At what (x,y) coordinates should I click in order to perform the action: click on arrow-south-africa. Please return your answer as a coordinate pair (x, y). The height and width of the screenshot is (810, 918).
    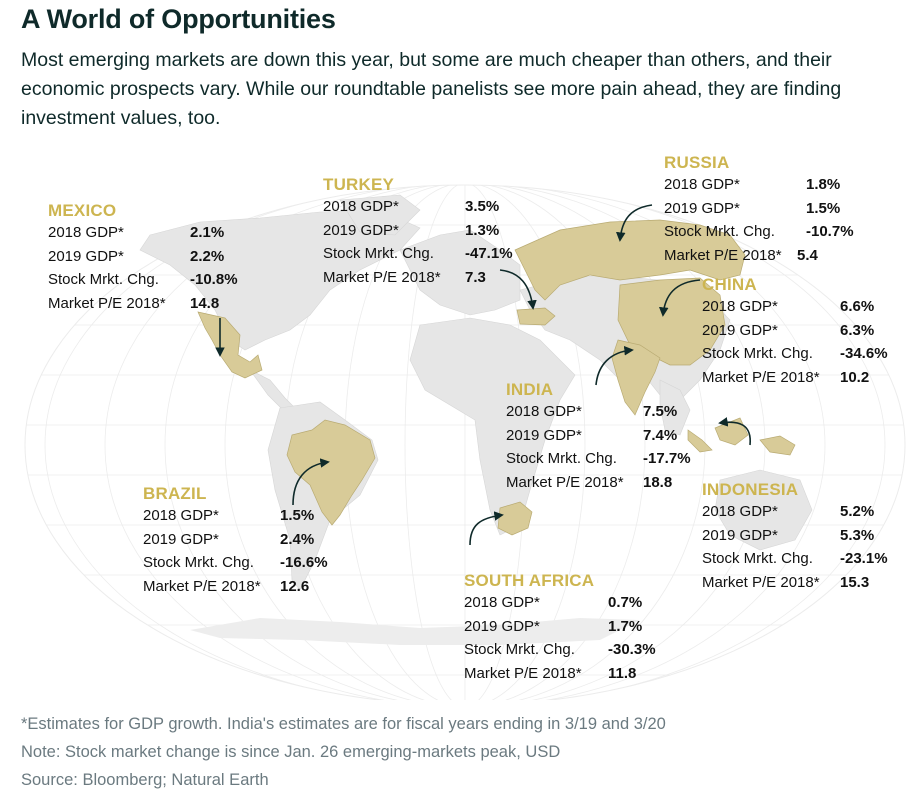
    Looking at the image, I should click on (486, 528).